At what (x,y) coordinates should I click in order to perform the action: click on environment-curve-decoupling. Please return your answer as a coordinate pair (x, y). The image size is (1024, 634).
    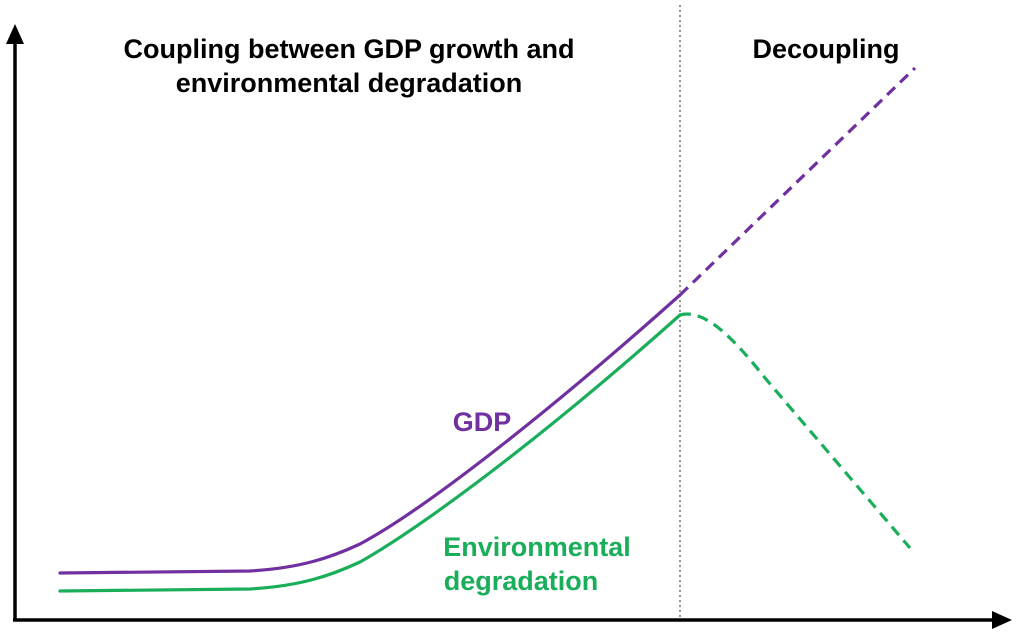
    Looking at the image, I should click on (795, 431).